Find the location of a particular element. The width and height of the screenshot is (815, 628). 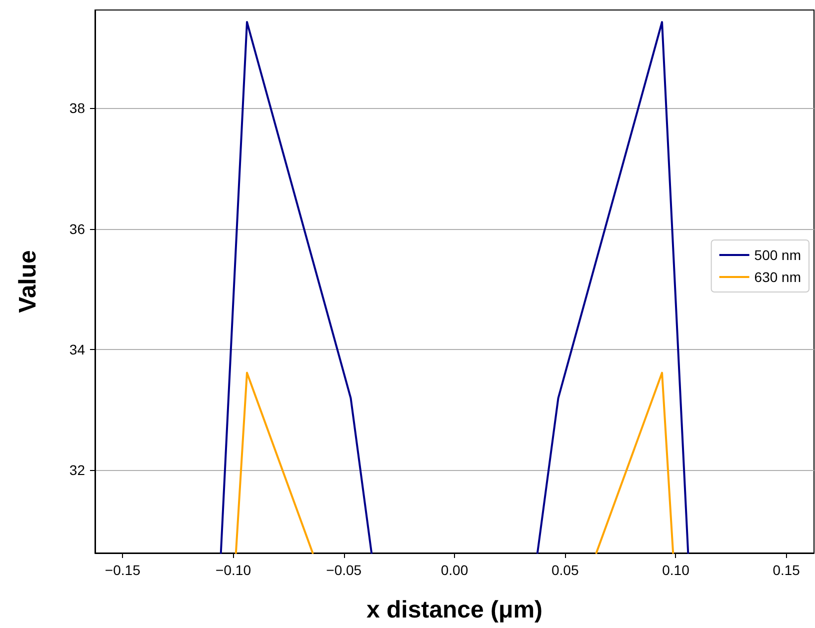

y-axis-title: Value is located at coordinates (28, 281).